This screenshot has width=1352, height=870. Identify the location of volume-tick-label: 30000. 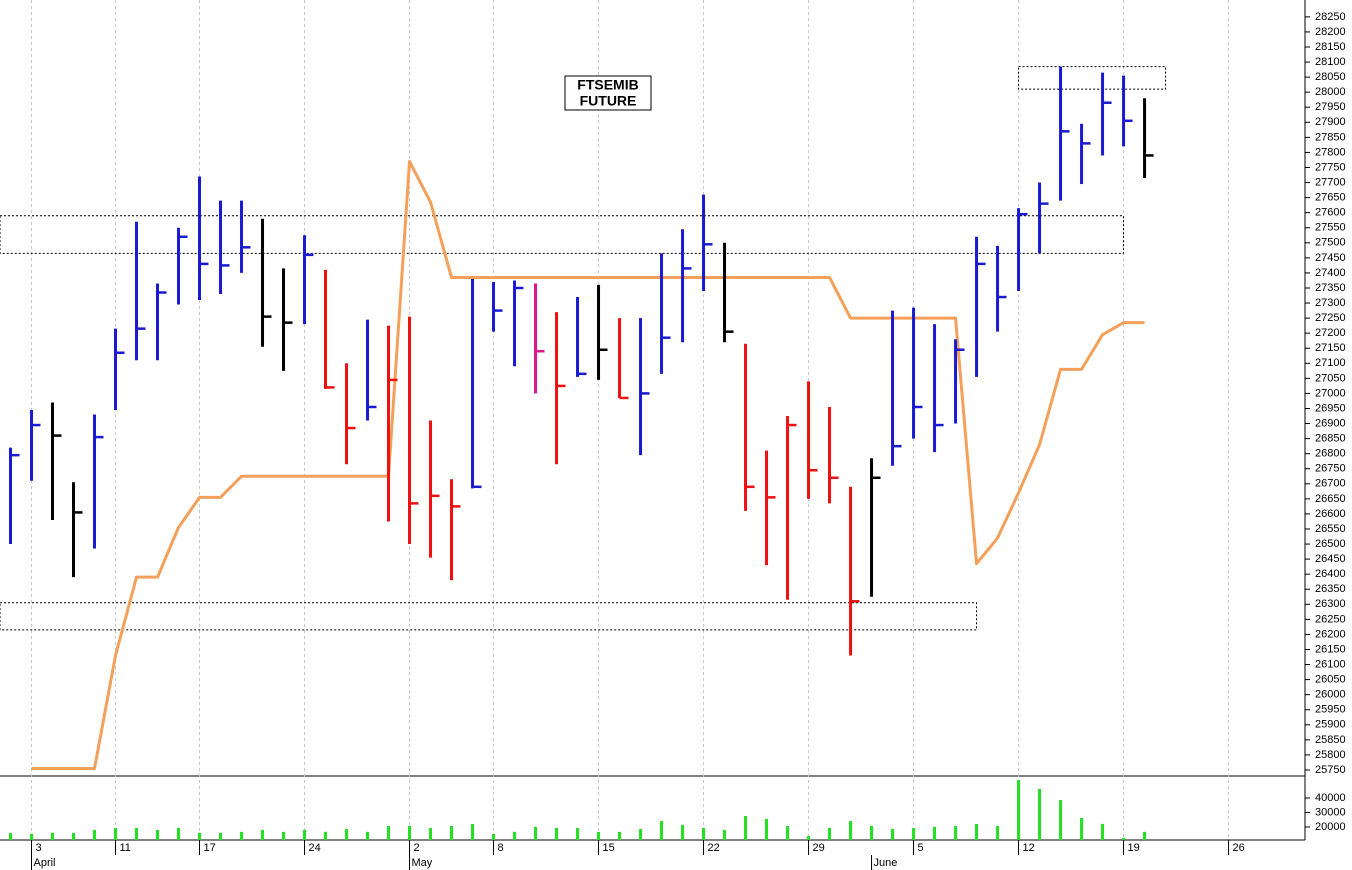
(1330, 812).